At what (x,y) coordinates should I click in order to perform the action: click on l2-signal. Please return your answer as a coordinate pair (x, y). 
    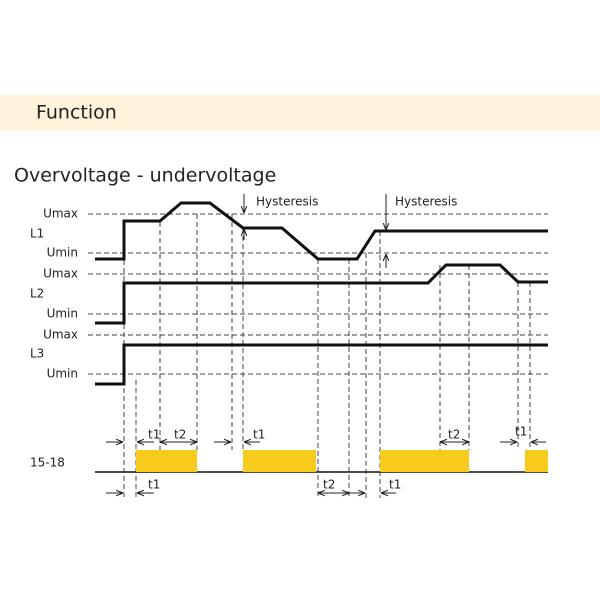
    Looking at the image, I should click on (321, 294).